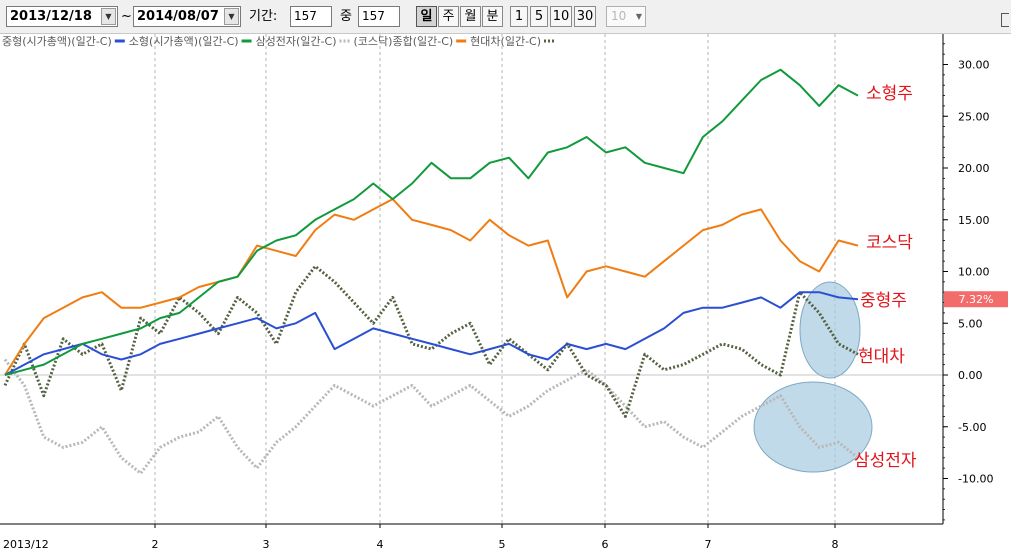  Describe the element at coordinates (605, 544) in the screenshot. I see `x-tick-label: 6` at that location.